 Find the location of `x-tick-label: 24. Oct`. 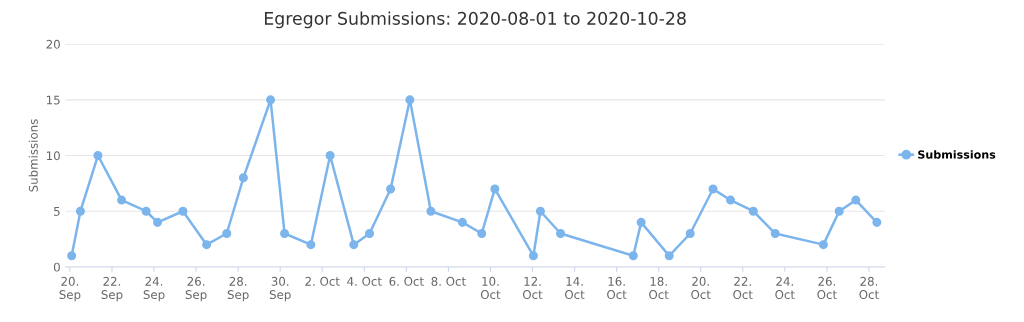

x-tick-label: 24. Oct is located at coordinates (785, 288).